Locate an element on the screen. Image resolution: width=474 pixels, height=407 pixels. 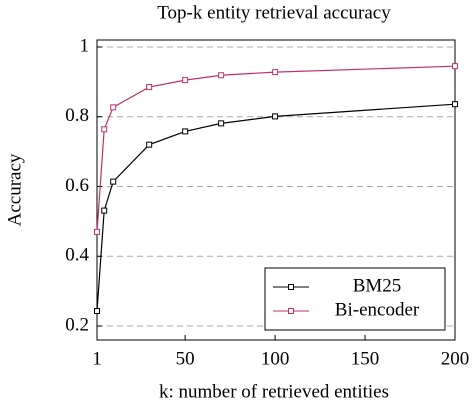
y-tick-label: 0.2 is located at coordinates (77, 324).